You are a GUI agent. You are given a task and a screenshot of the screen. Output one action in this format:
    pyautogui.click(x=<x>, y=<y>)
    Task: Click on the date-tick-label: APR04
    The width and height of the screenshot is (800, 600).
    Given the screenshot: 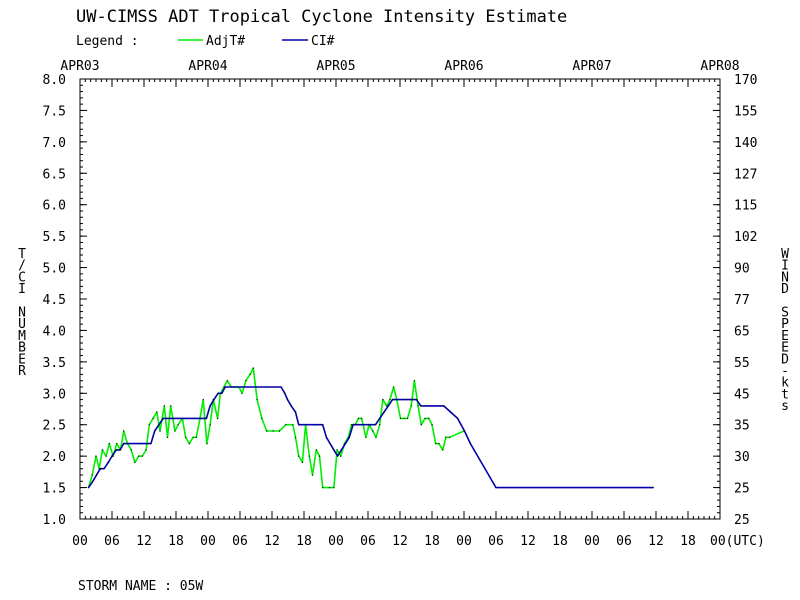 What is the action you would take?
    pyautogui.click(x=207, y=66)
    